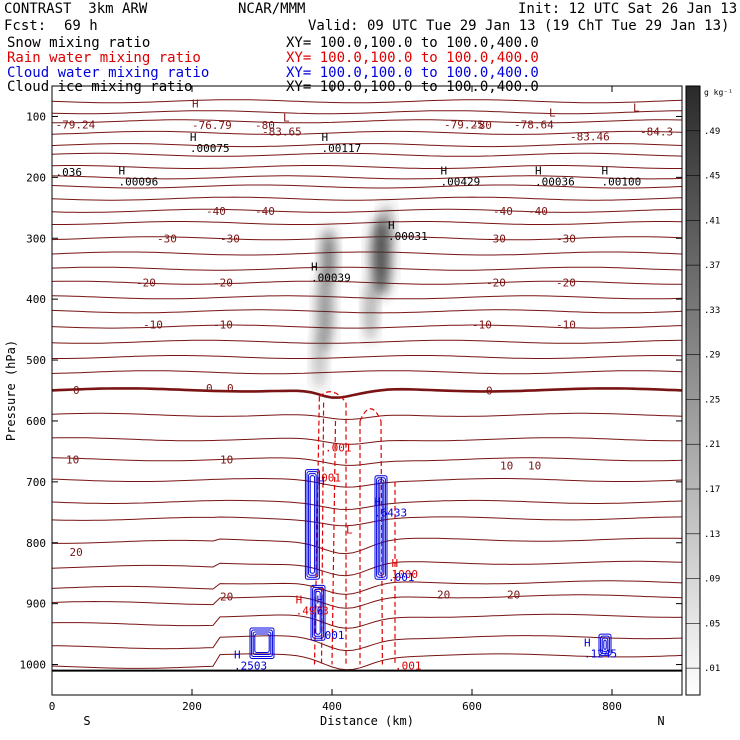 The image size is (740, 740). What do you see at coordinates (628, 9) in the screenshot?
I see `init-time: Init: 12 UTC Sat 26 Jan 13` at bounding box center [628, 9].